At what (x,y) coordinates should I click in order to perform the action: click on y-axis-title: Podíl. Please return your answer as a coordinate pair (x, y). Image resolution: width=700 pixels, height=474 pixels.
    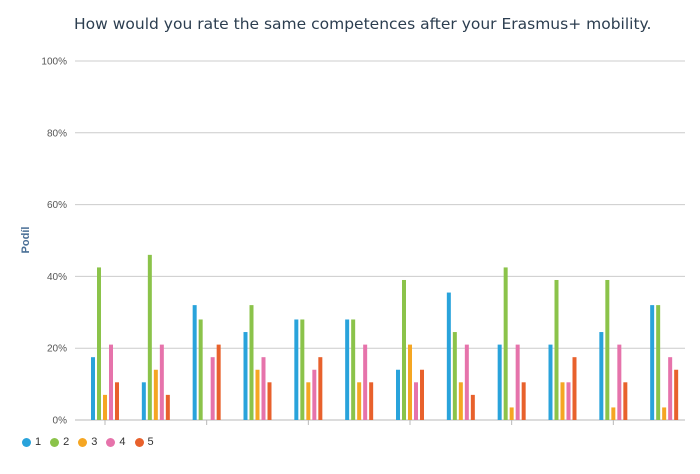
    Looking at the image, I should click on (26, 240).